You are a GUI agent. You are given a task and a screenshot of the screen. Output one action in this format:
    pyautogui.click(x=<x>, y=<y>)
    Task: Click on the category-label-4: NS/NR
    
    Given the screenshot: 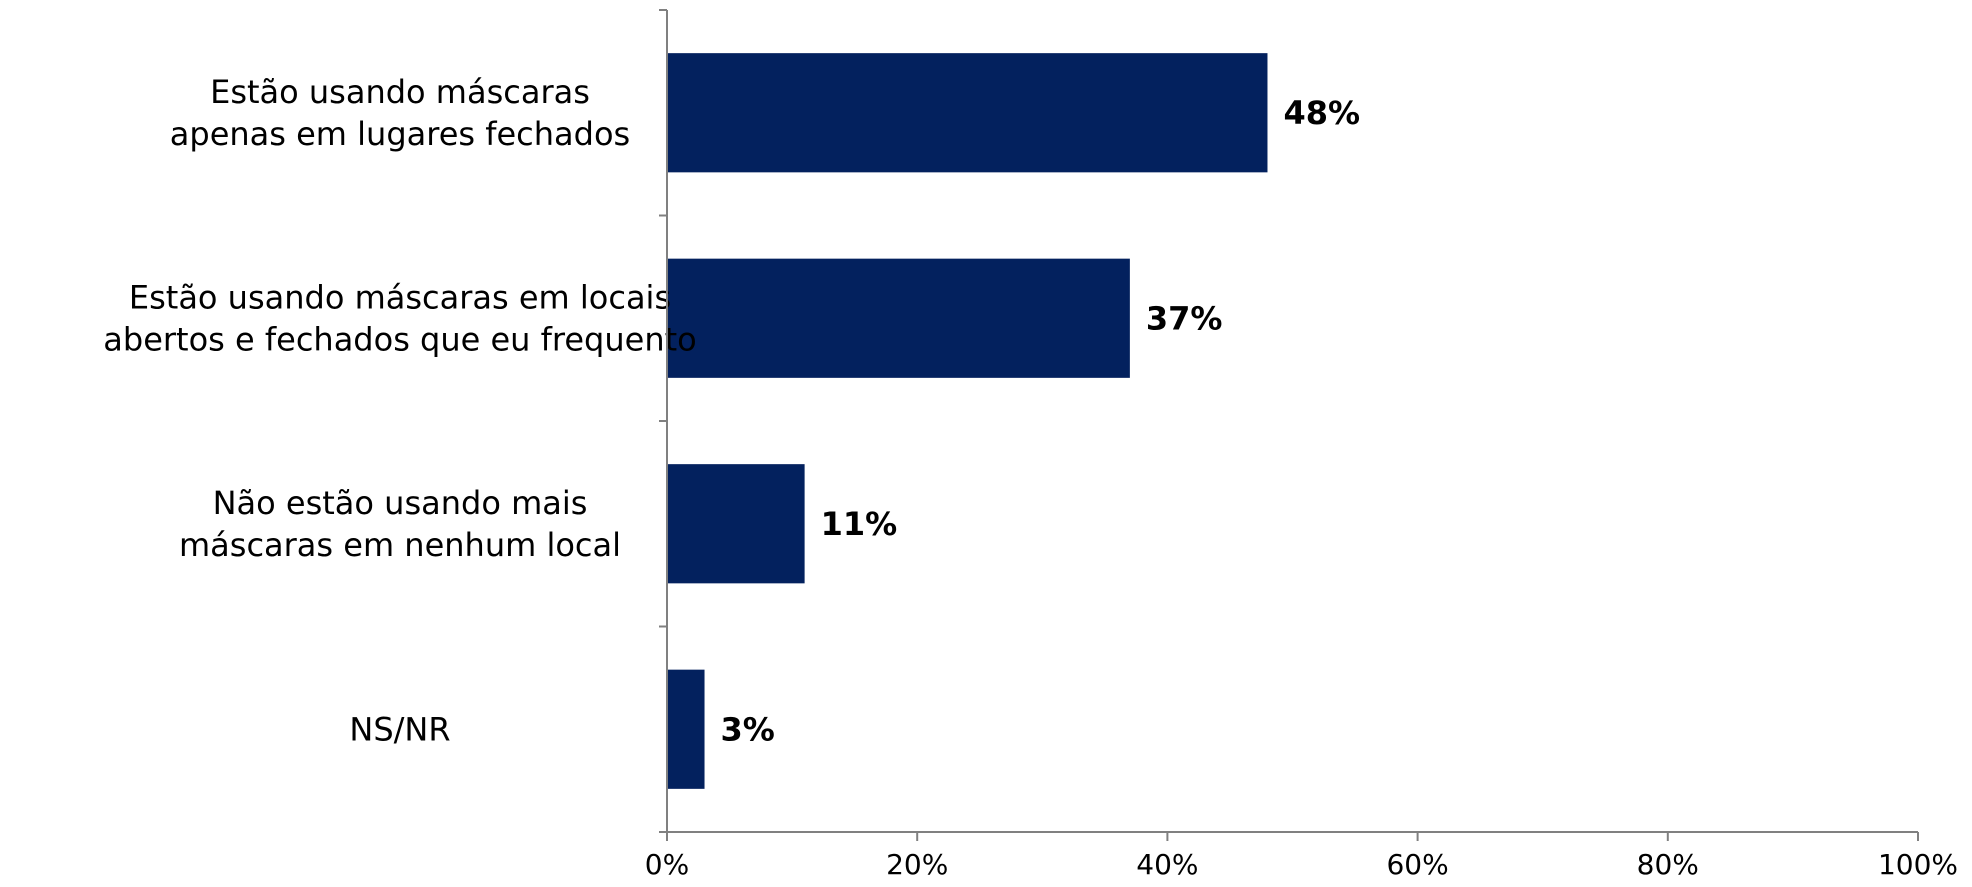 What is the action you would take?
    pyautogui.click(x=399, y=729)
    